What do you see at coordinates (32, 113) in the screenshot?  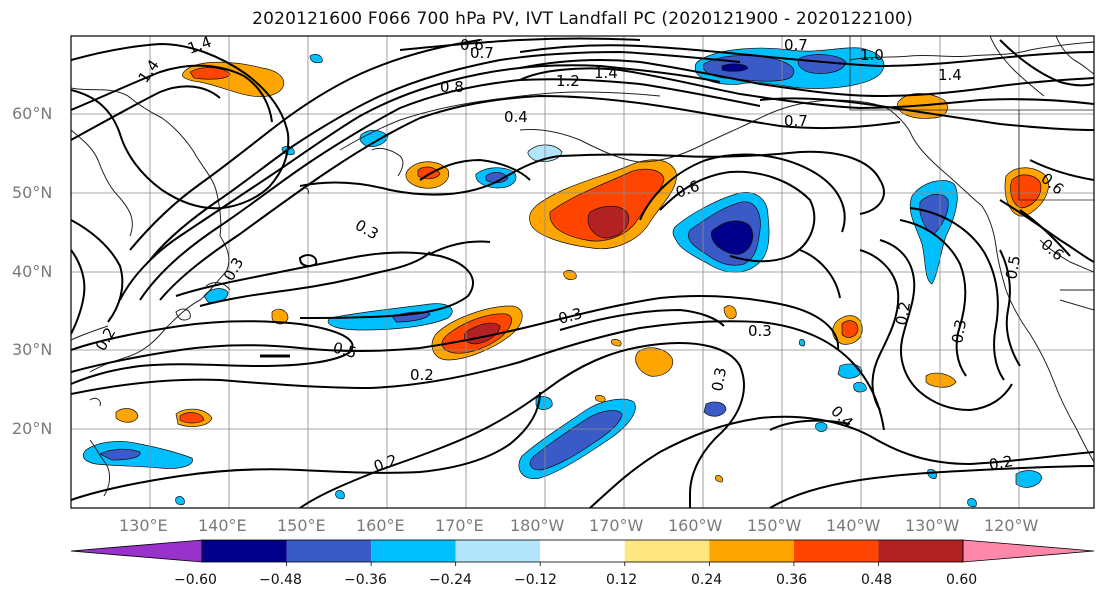 I see `lat-label: 60°N` at bounding box center [32, 113].